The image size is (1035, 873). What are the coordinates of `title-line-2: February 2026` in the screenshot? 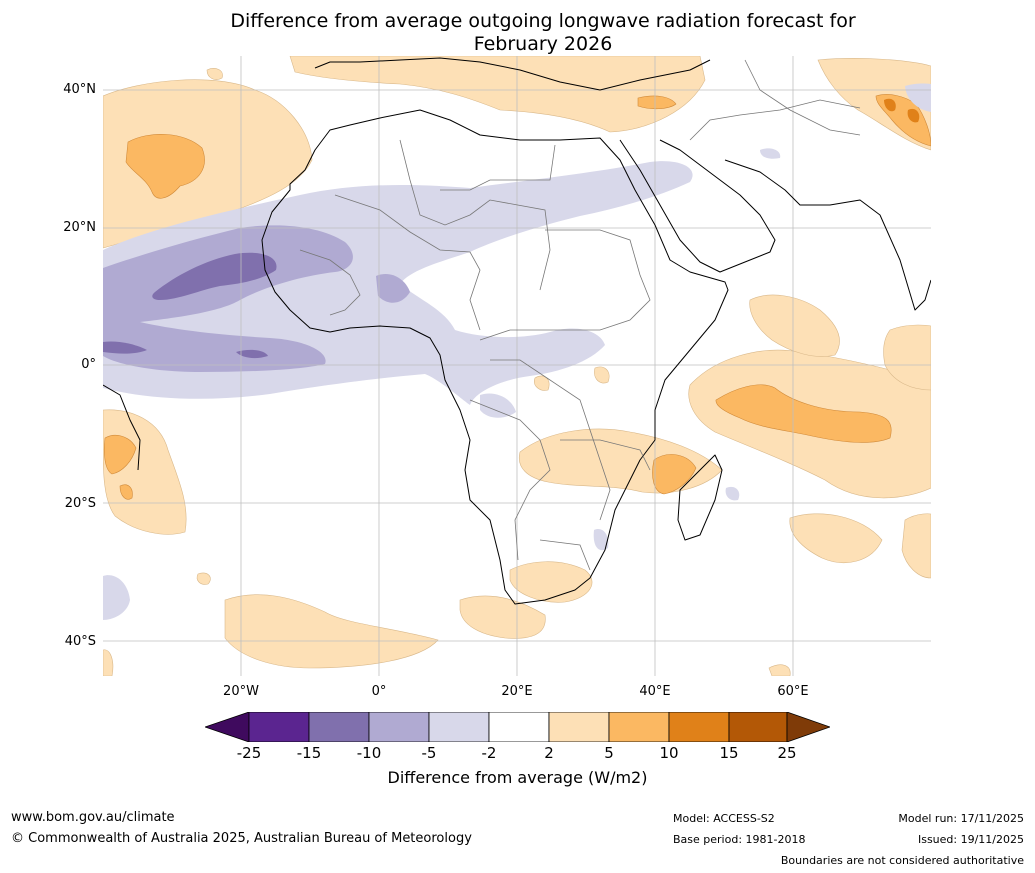 It's located at (543, 44).